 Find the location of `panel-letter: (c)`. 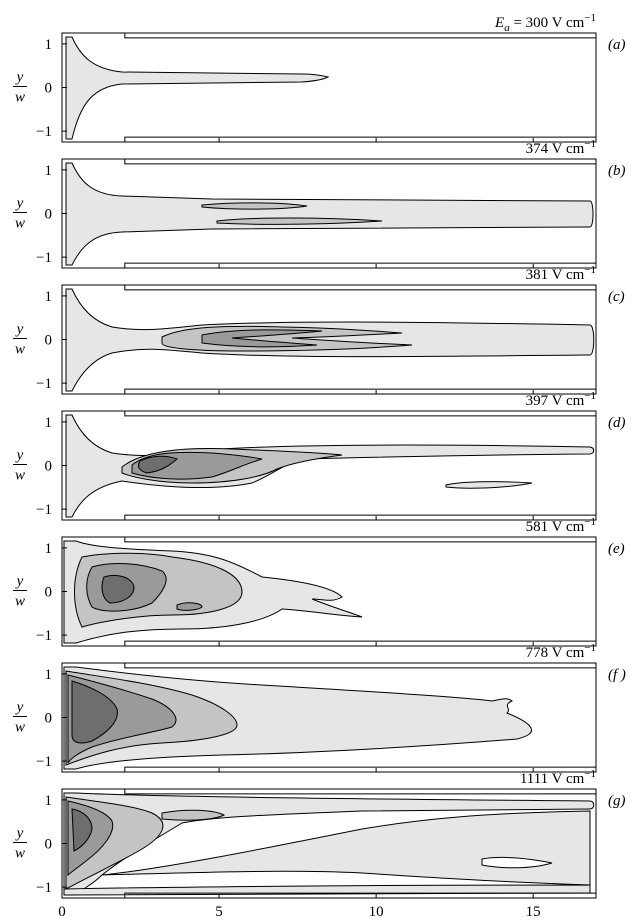

panel-letter: (c) is located at coordinates (616, 297).